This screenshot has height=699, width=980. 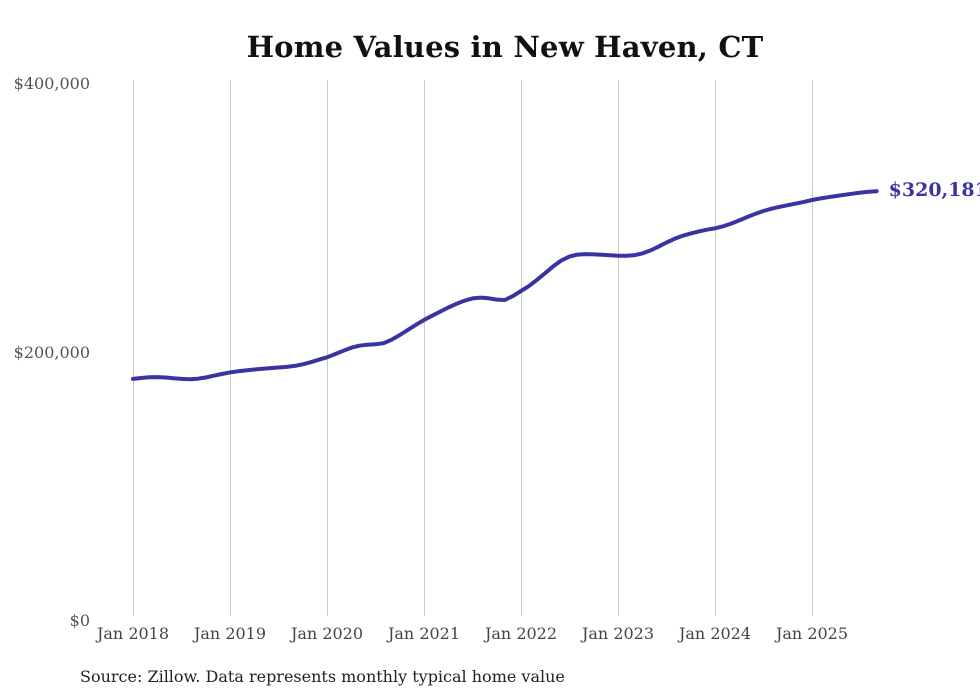 I want to click on chart-title: Home Values in New Haven, CT, so click(x=505, y=47).